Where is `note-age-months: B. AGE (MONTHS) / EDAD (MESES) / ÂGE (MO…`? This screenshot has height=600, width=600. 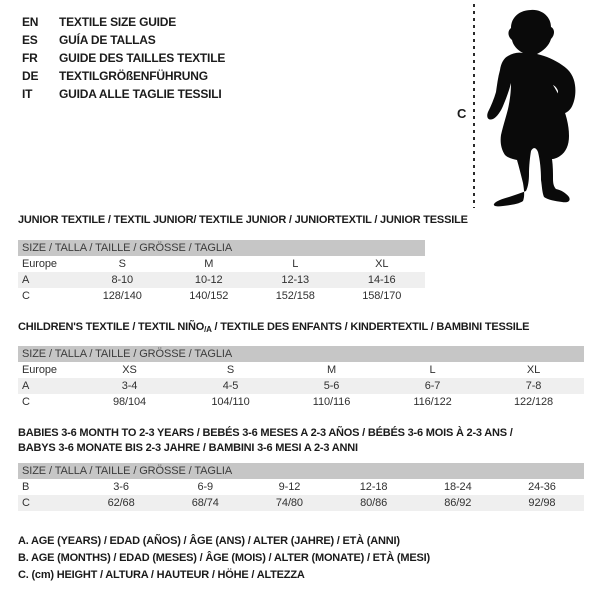 note-age-months: B. AGE (MONTHS) / EDAD (MESES) / ÂGE (MO… is located at coordinates (224, 558).